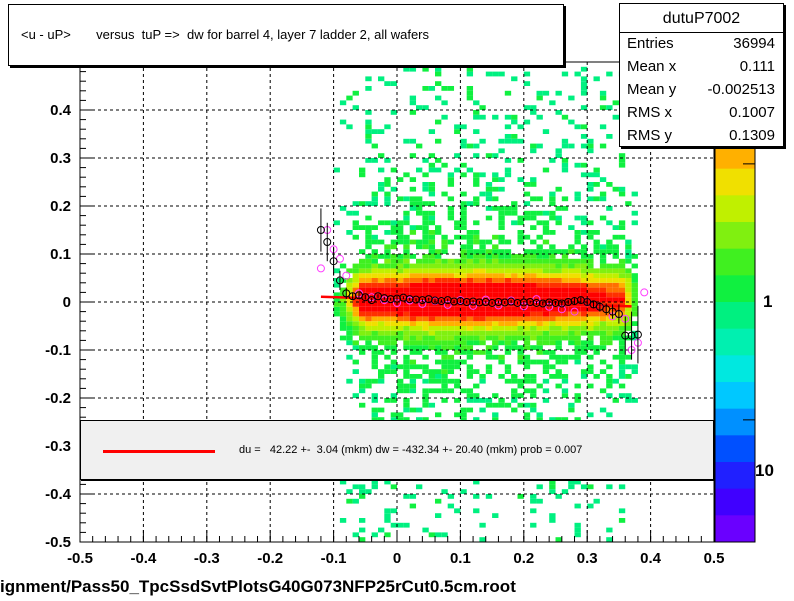 The width and height of the screenshot is (794, 601). What do you see at coordinates (523, 558) in the screenshot?
I see `x-tick-label: 0.2` at bounding box center [523, 558].